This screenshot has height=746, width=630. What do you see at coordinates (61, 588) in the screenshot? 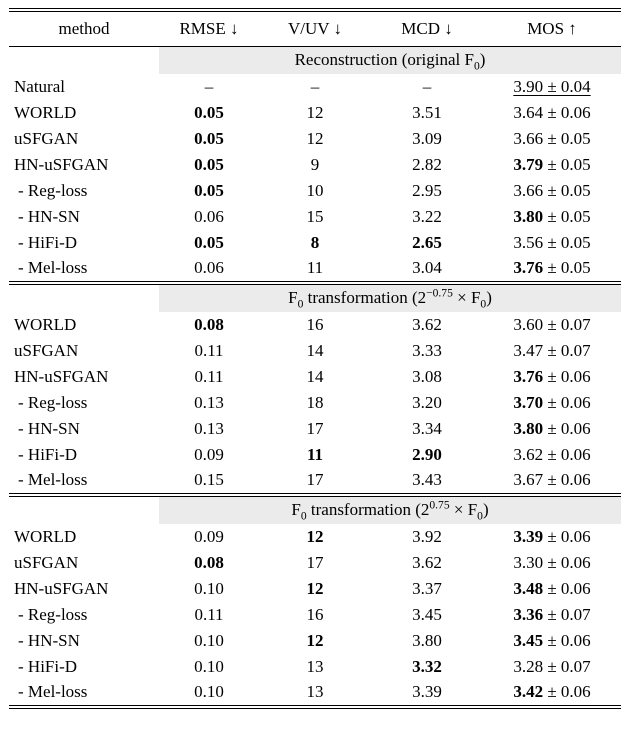
I see `method-cell: HN-uSFGAN` at bounding box center [61, 588].